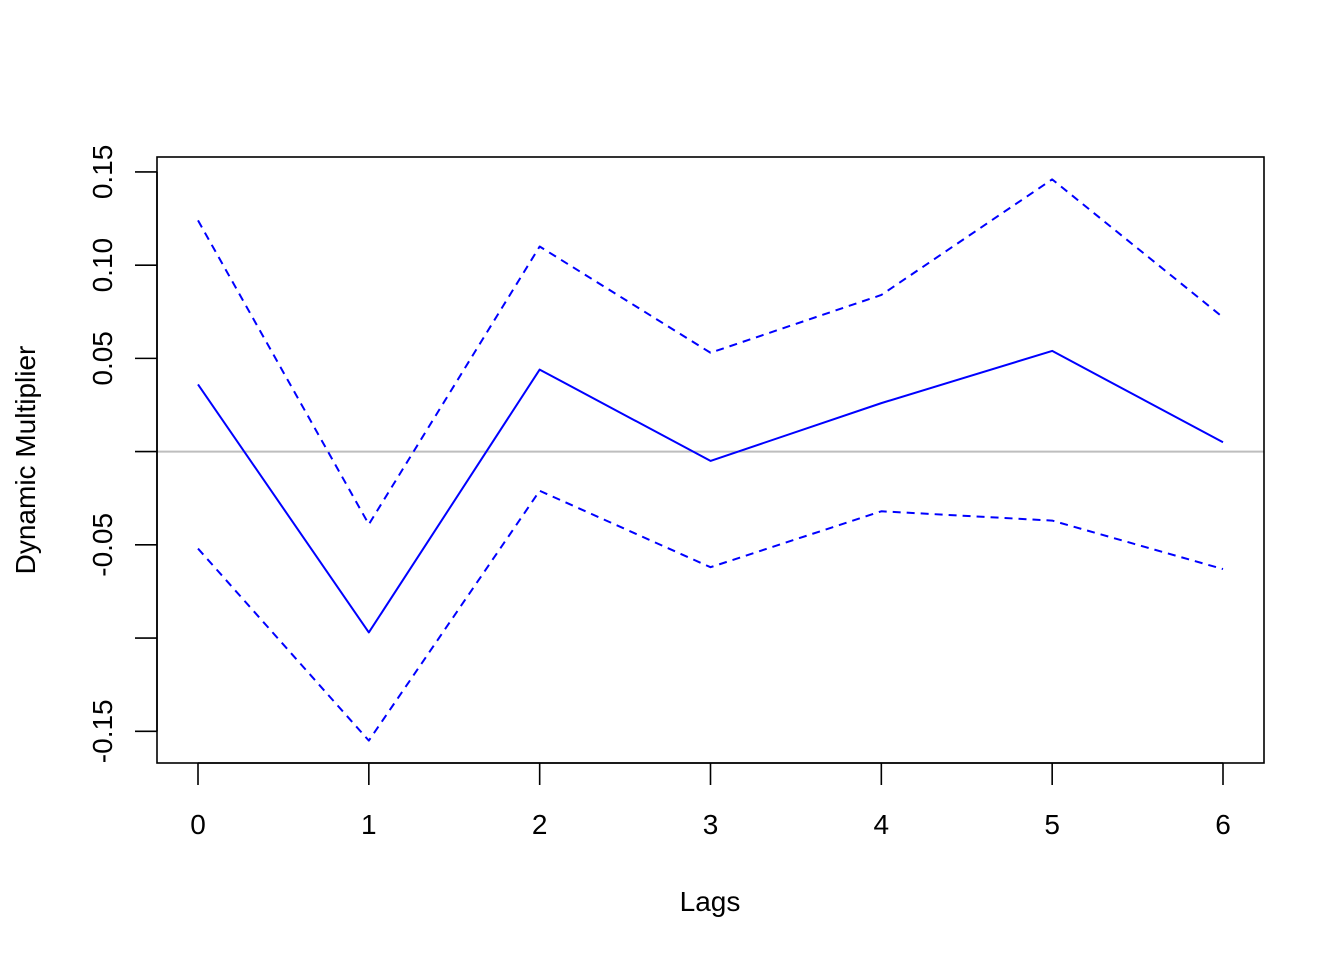 The height and width of the screenshot is (965, 1344). What do you see at coordinates (711, 824) in the screenshot?
I see `x-tick-label: 3` at bounding box center [711, 824].